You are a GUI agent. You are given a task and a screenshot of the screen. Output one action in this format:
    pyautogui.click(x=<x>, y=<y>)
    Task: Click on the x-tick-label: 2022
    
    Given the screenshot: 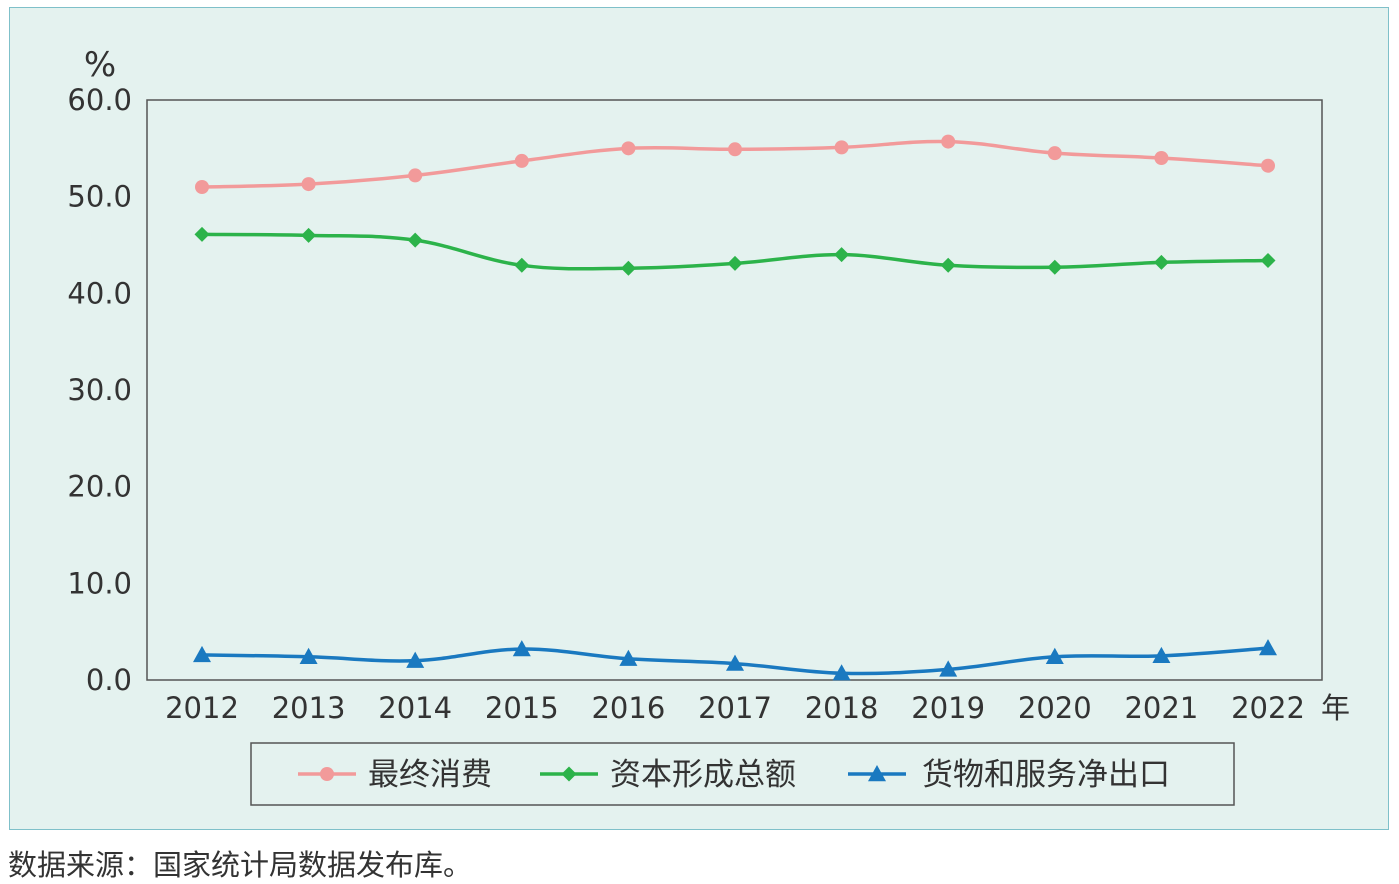 What is the action you would take?
    pyautogui.click(x=1268, y=708)
    